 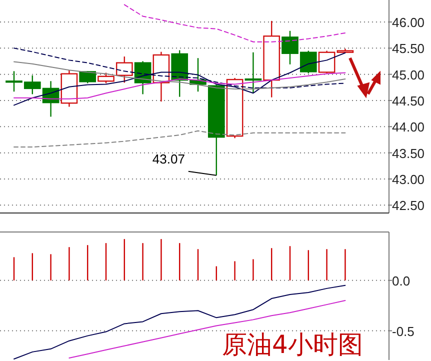 I want to click on y-tick-label: 46.00, so click(x=408, y=22).